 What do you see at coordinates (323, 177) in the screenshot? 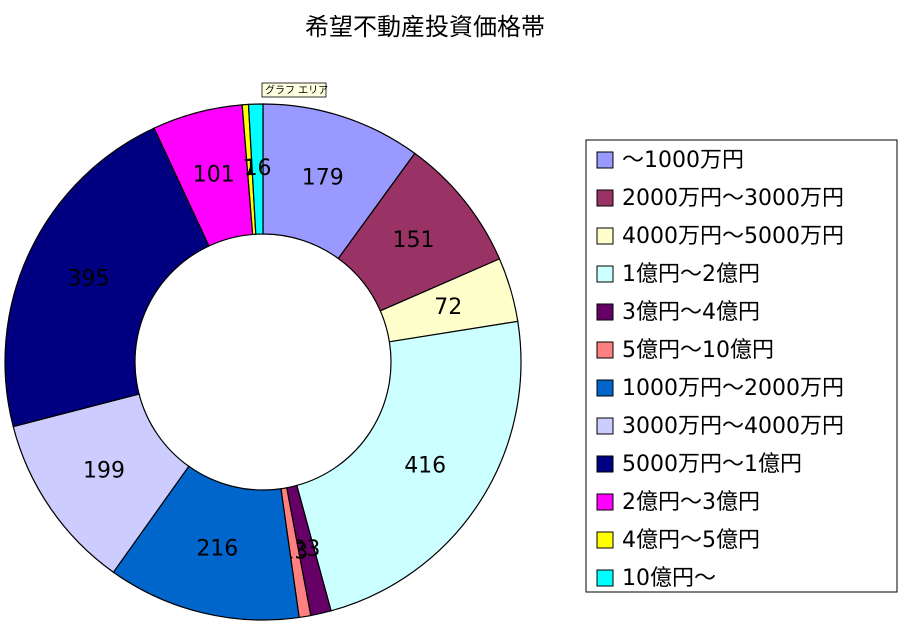
I see `data-label: 179` at bounding box center [323, 177].